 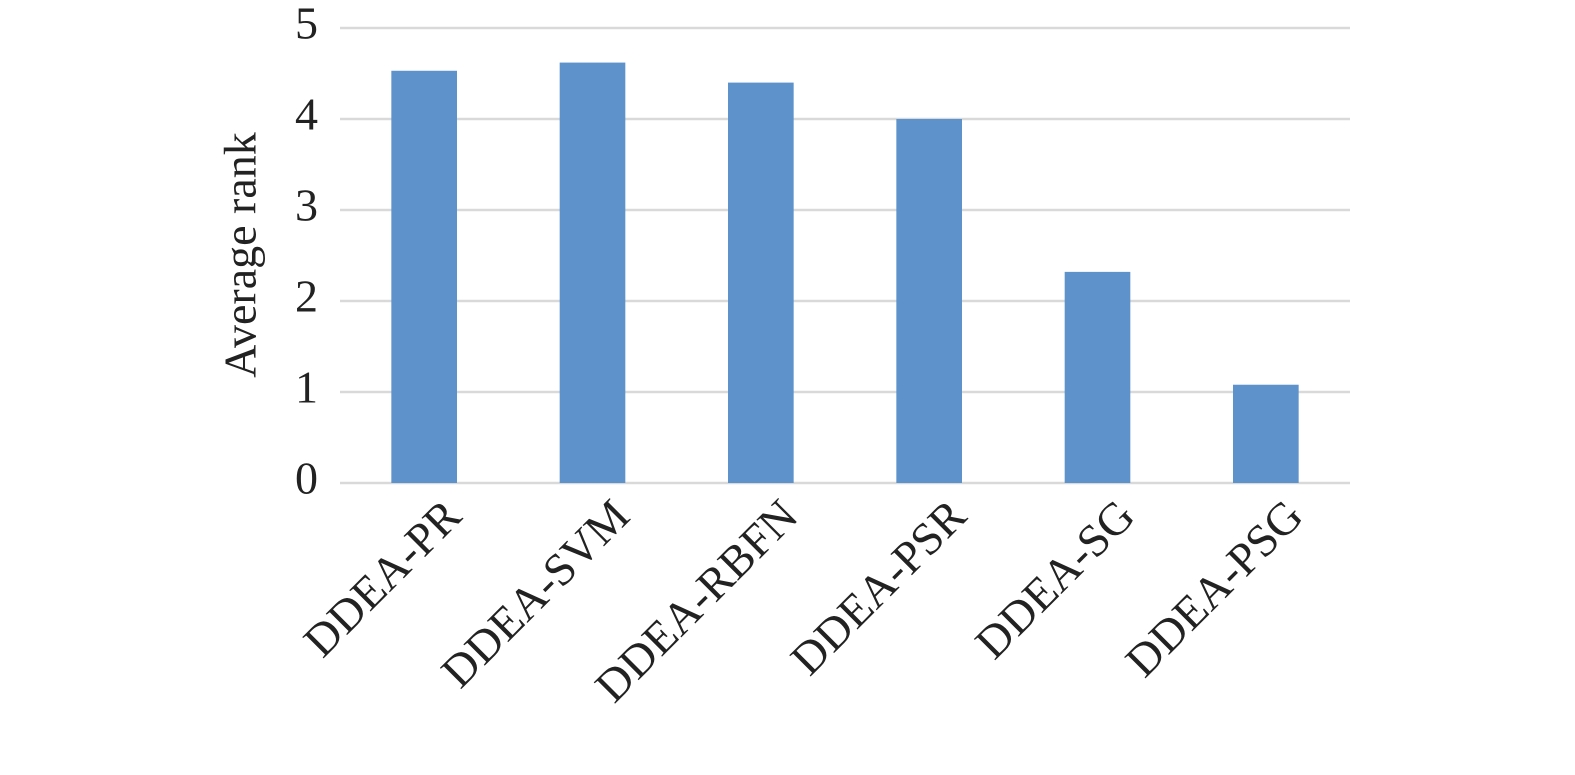 I want to click on y-tick-label: 0, so click(x=306, y=478).